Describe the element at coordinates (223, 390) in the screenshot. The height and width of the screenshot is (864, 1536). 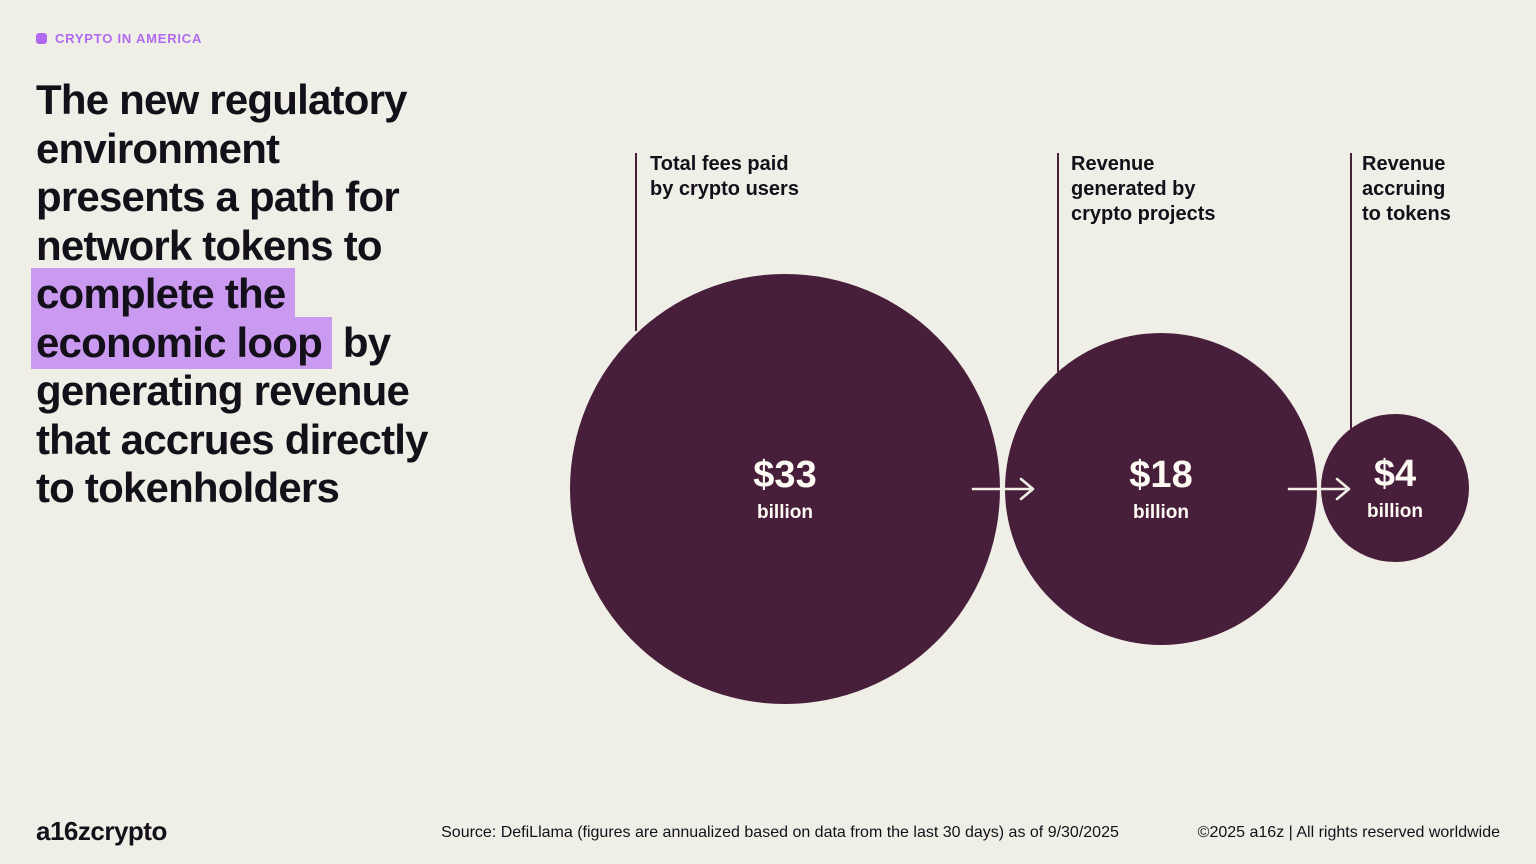
I see `headline-line: generating revenue` at that location.